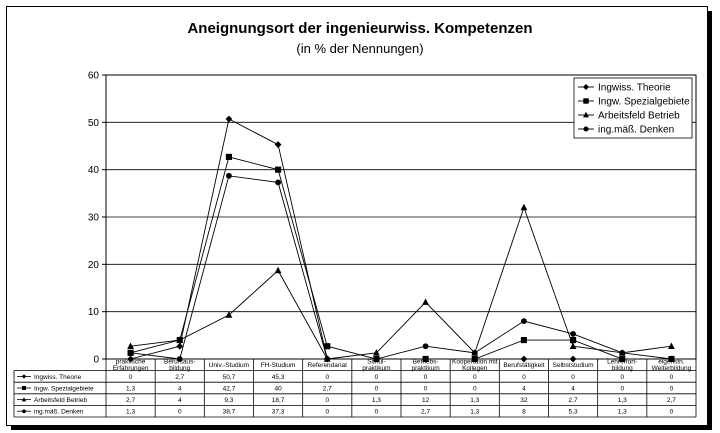 This screenshot has width=720, height=433. Describe the element at coordinates (636, 130) in the screenshot. I see `legend-label: ing.mäß. Denken` at that location.